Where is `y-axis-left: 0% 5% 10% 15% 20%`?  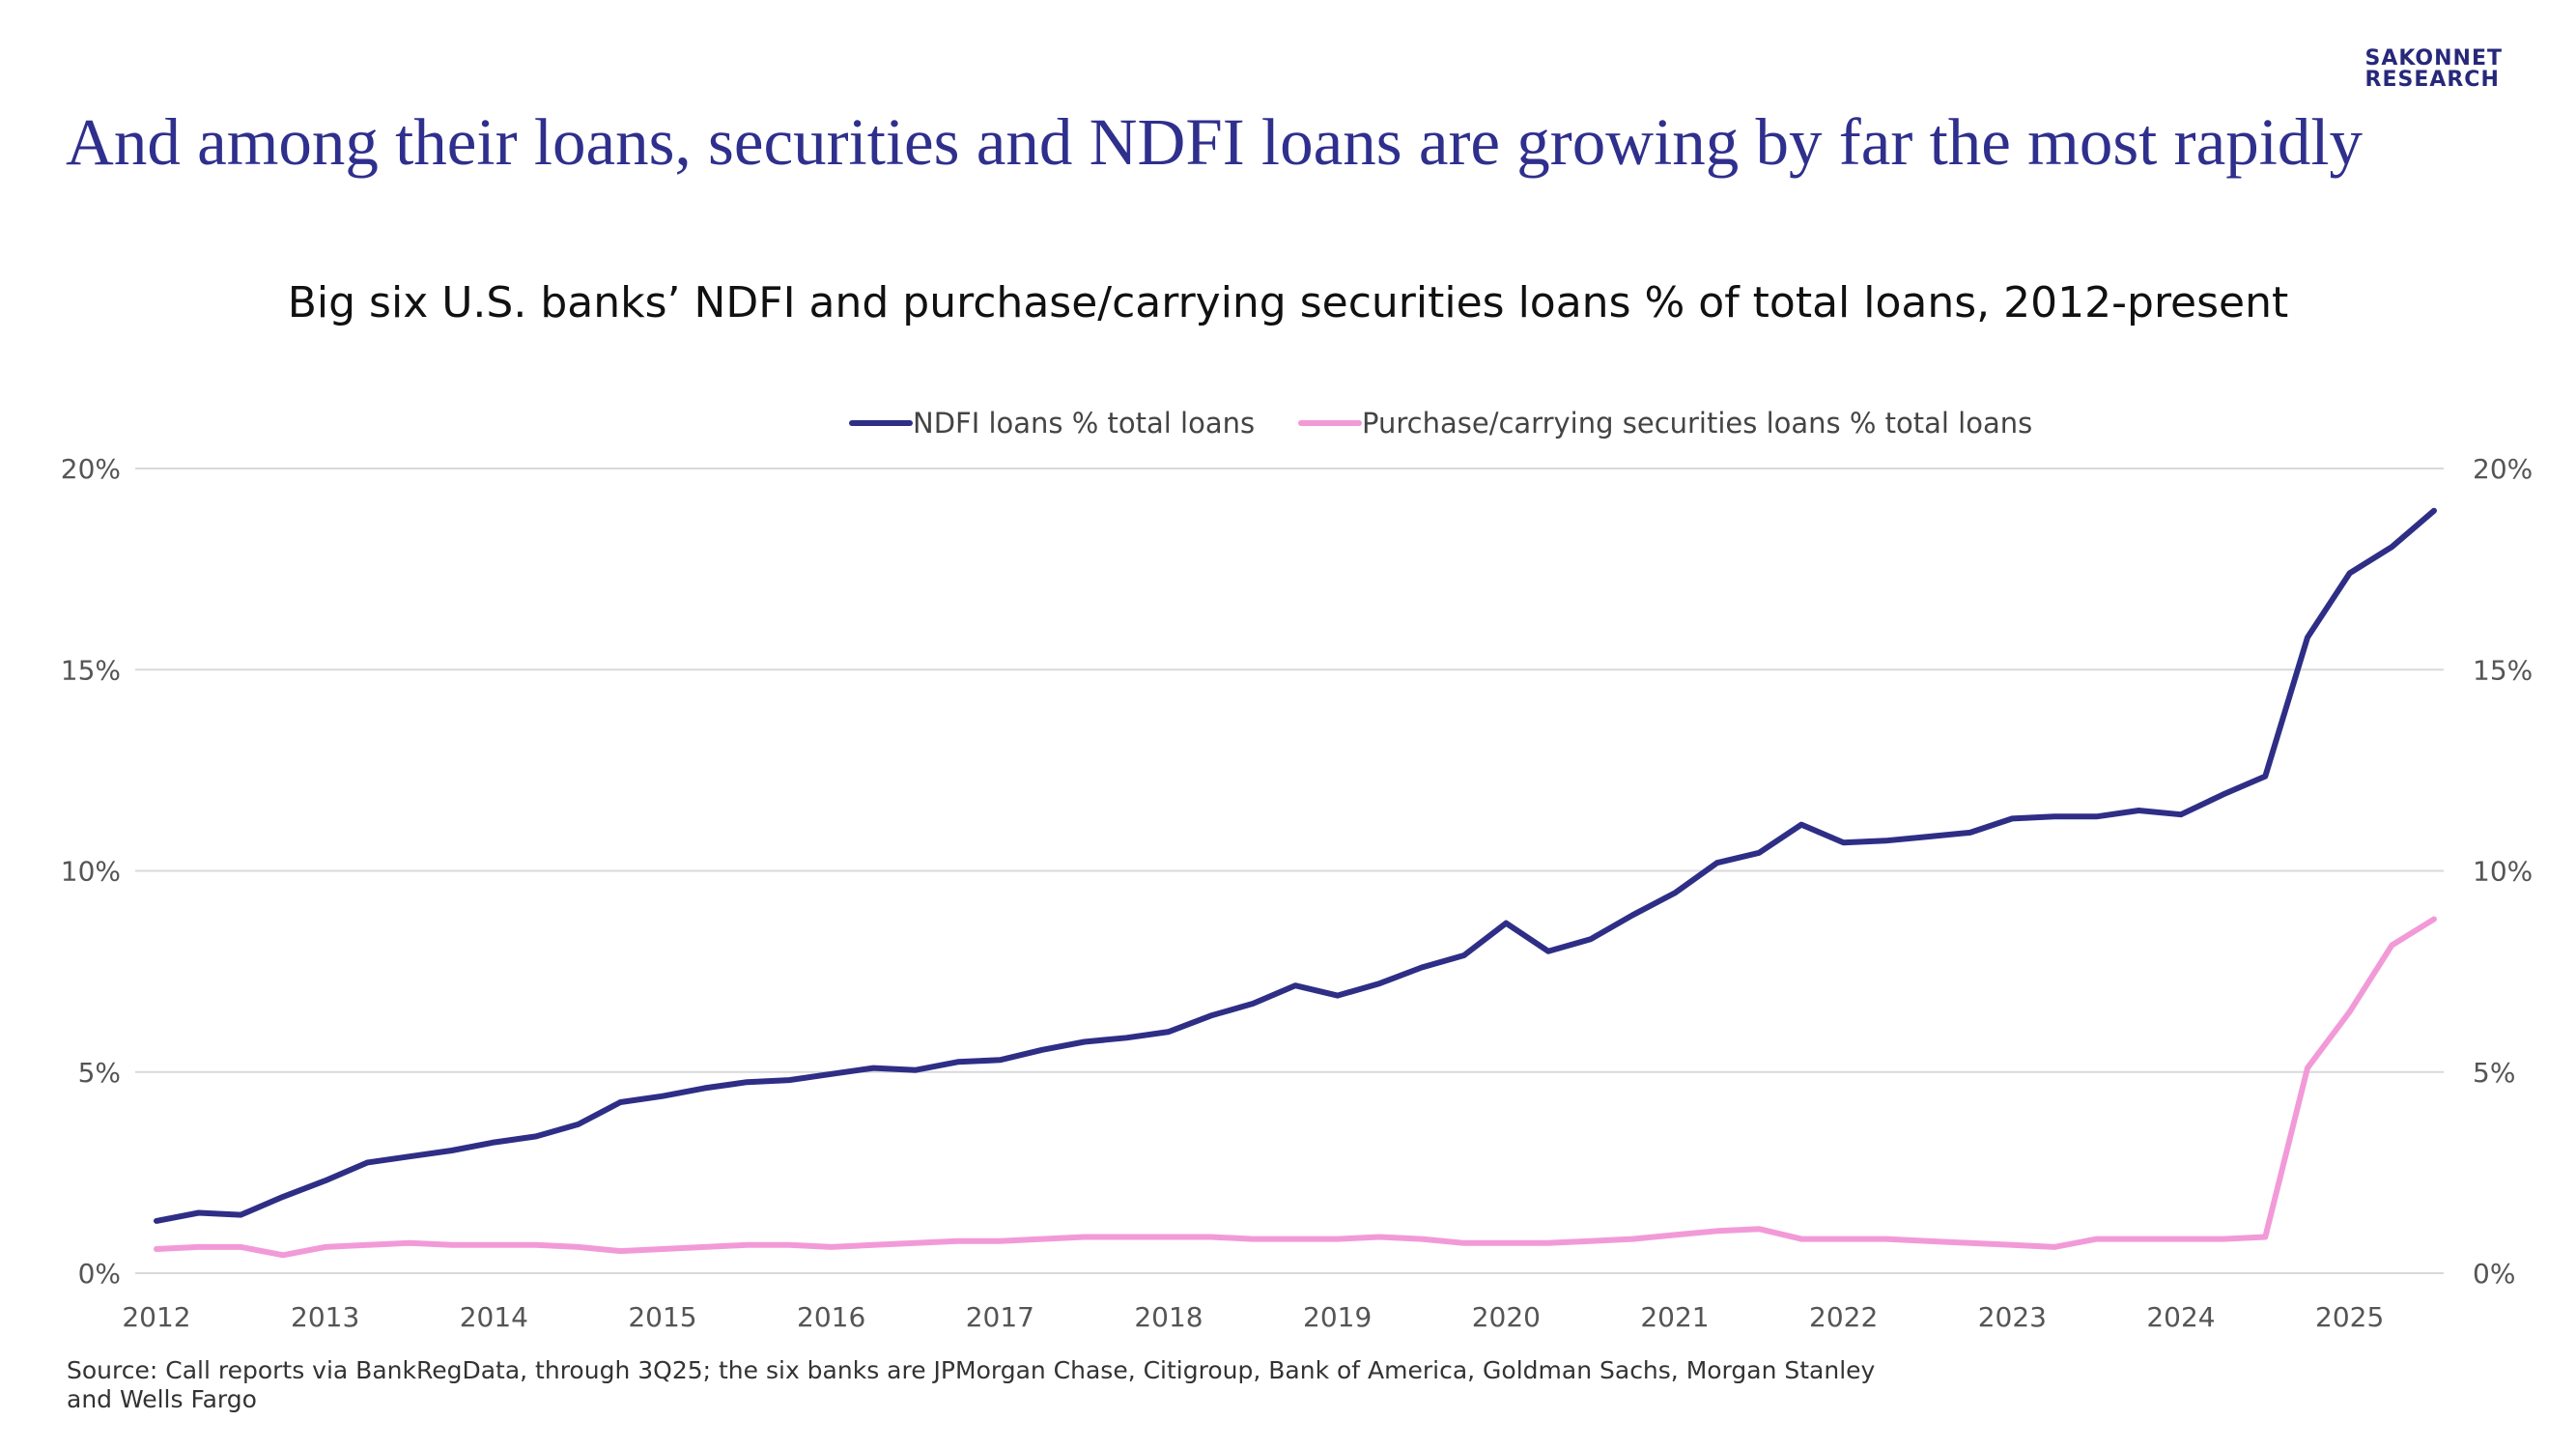 y-axis-left: 0% 5% 10% 15% 20% is located at coordinates (91, 871).